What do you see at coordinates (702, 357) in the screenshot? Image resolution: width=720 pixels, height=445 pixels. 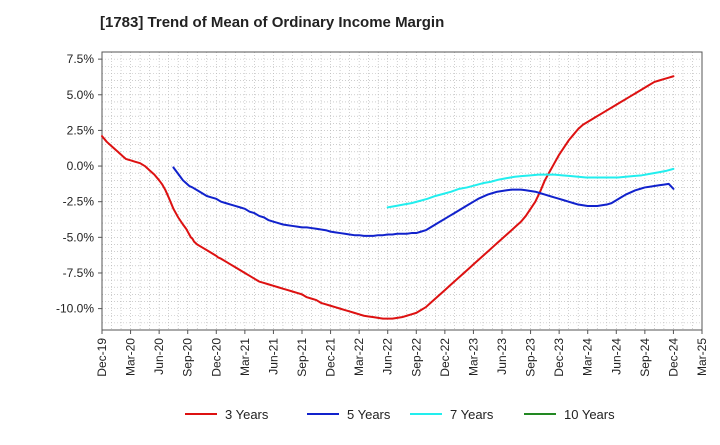 I see `x-tick-label: Mar-25` at bounding box center [702, 357].